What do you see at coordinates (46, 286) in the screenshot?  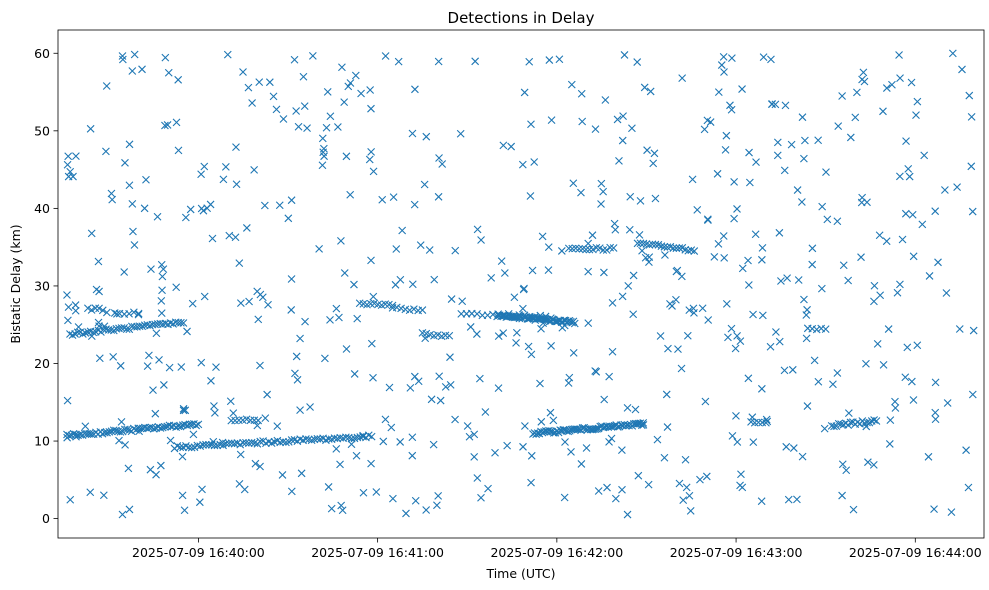 I see `y-axis: 0 10 20 30 40 50 60` at bounding box center [46, 286].